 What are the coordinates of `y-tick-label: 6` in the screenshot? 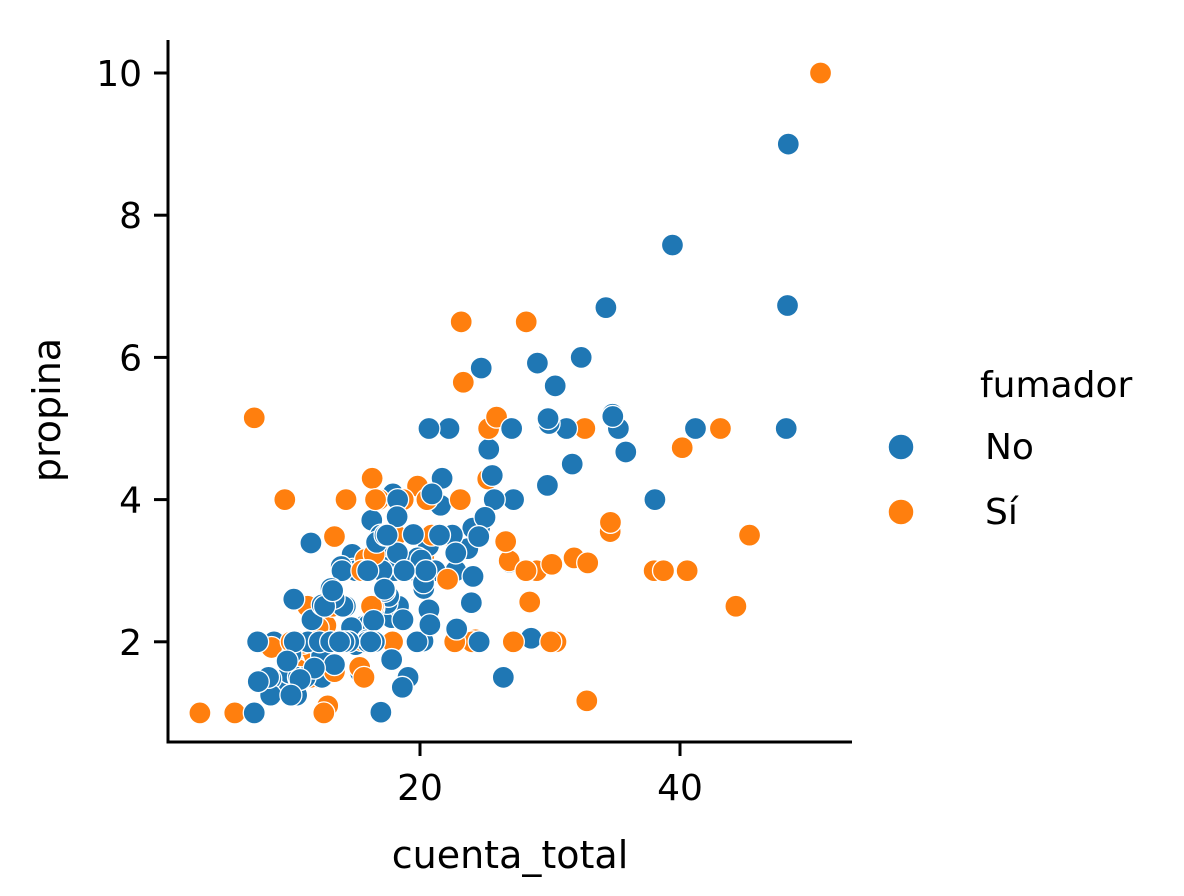 It's located at (130, 358).